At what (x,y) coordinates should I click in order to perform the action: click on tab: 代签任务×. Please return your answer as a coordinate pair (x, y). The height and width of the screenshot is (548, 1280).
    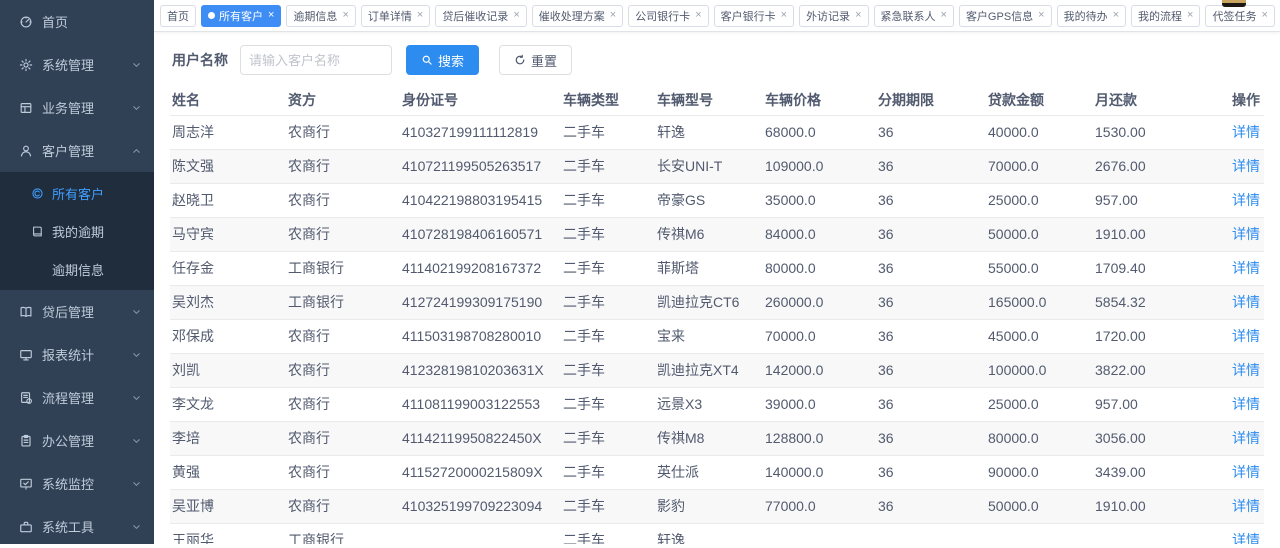
    Looking at the image, I should click on (1239, 16).